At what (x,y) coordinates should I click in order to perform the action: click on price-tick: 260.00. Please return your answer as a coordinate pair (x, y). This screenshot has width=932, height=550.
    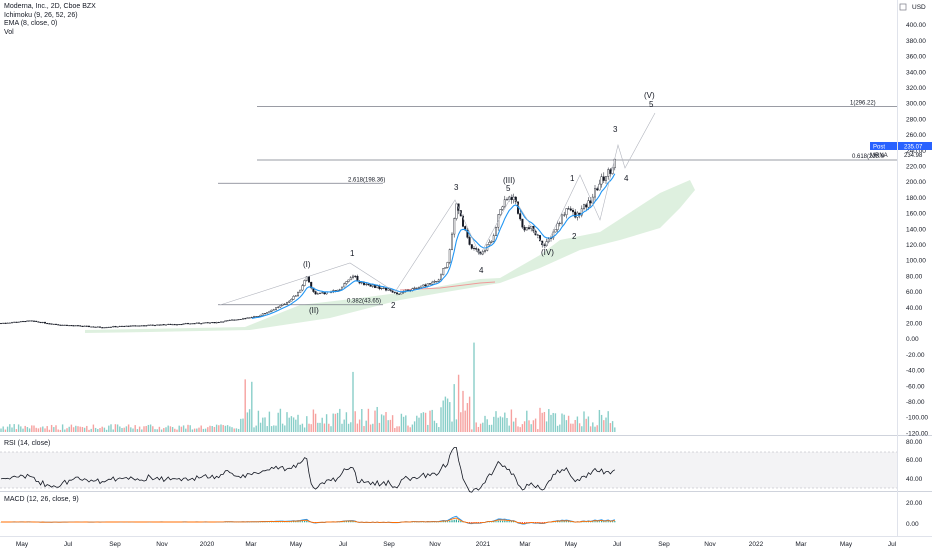
    Looking at the image, I should click on (916, 135).